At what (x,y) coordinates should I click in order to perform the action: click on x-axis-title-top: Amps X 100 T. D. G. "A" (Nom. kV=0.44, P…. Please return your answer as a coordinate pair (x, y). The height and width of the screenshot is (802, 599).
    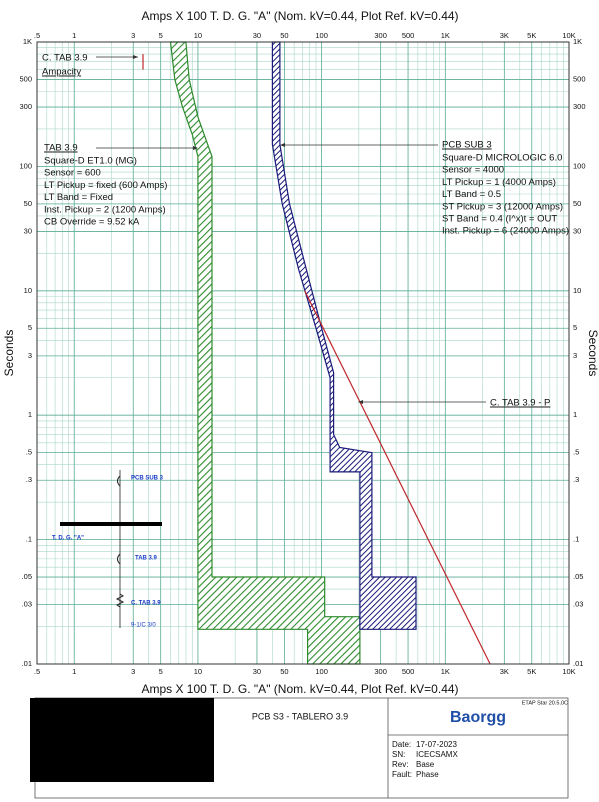
    Looking at the image, I should click on (299, 16).